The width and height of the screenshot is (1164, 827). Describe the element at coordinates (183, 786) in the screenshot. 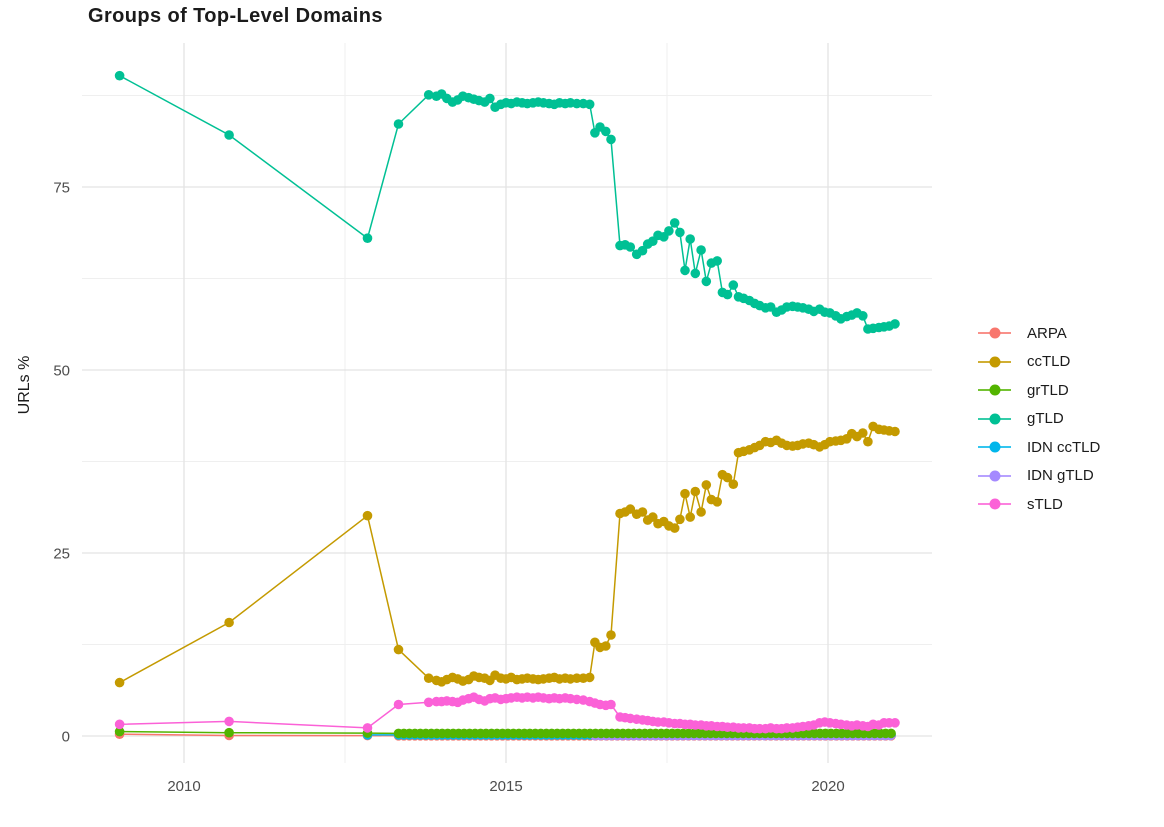

I see `x-tick-label: 2010` at that location.